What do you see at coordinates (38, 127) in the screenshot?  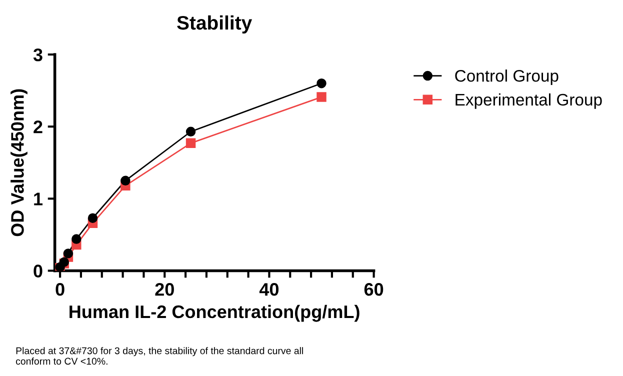 I see `y-tick-label: 2` at bounding box center [38, 127].